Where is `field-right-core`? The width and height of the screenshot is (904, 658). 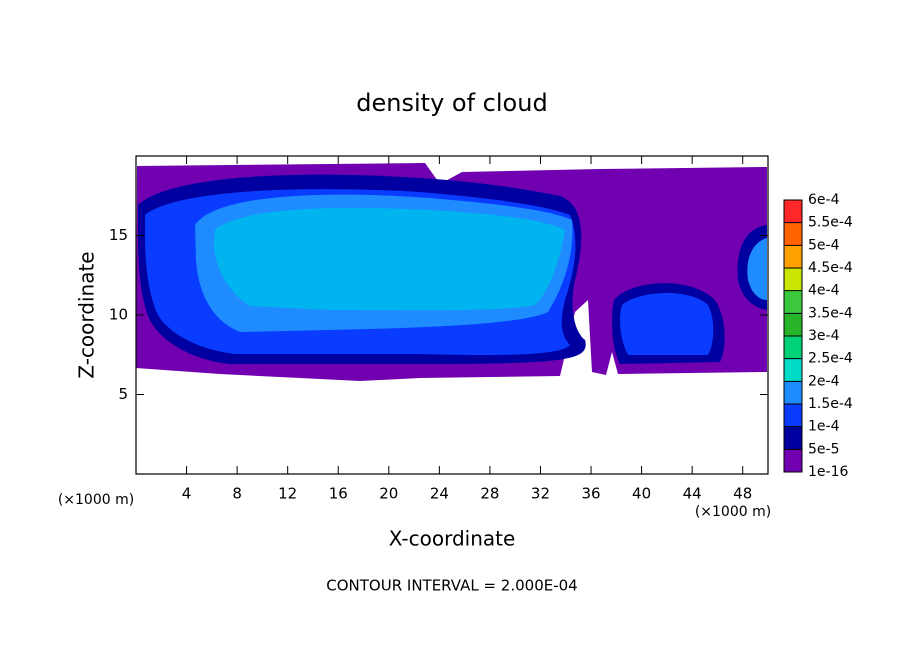 field-right-core is located at coordinates (667, 323).